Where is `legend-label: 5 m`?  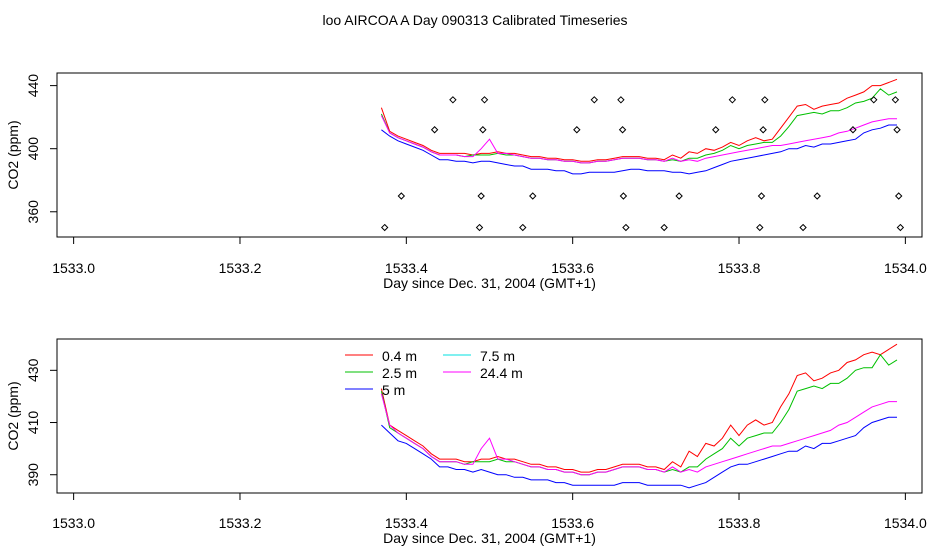 legend-label: 5 m is located at coordinates (393, 390).